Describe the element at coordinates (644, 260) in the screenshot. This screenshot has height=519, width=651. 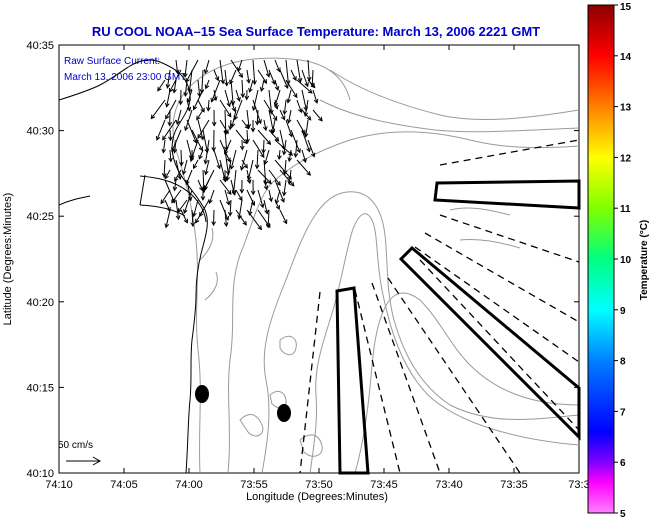
I see `colorbar-label: Temperature (°C)` at that location.